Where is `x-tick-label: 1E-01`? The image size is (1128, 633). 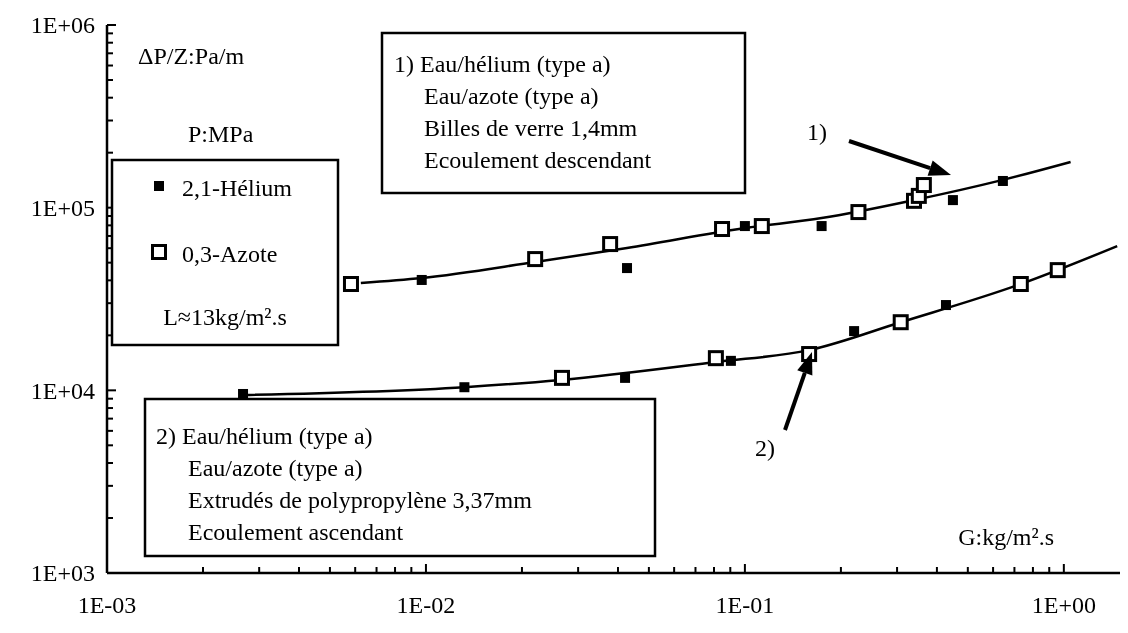
x-tick-label: 1E-01 is located at coordinates (745, 605).